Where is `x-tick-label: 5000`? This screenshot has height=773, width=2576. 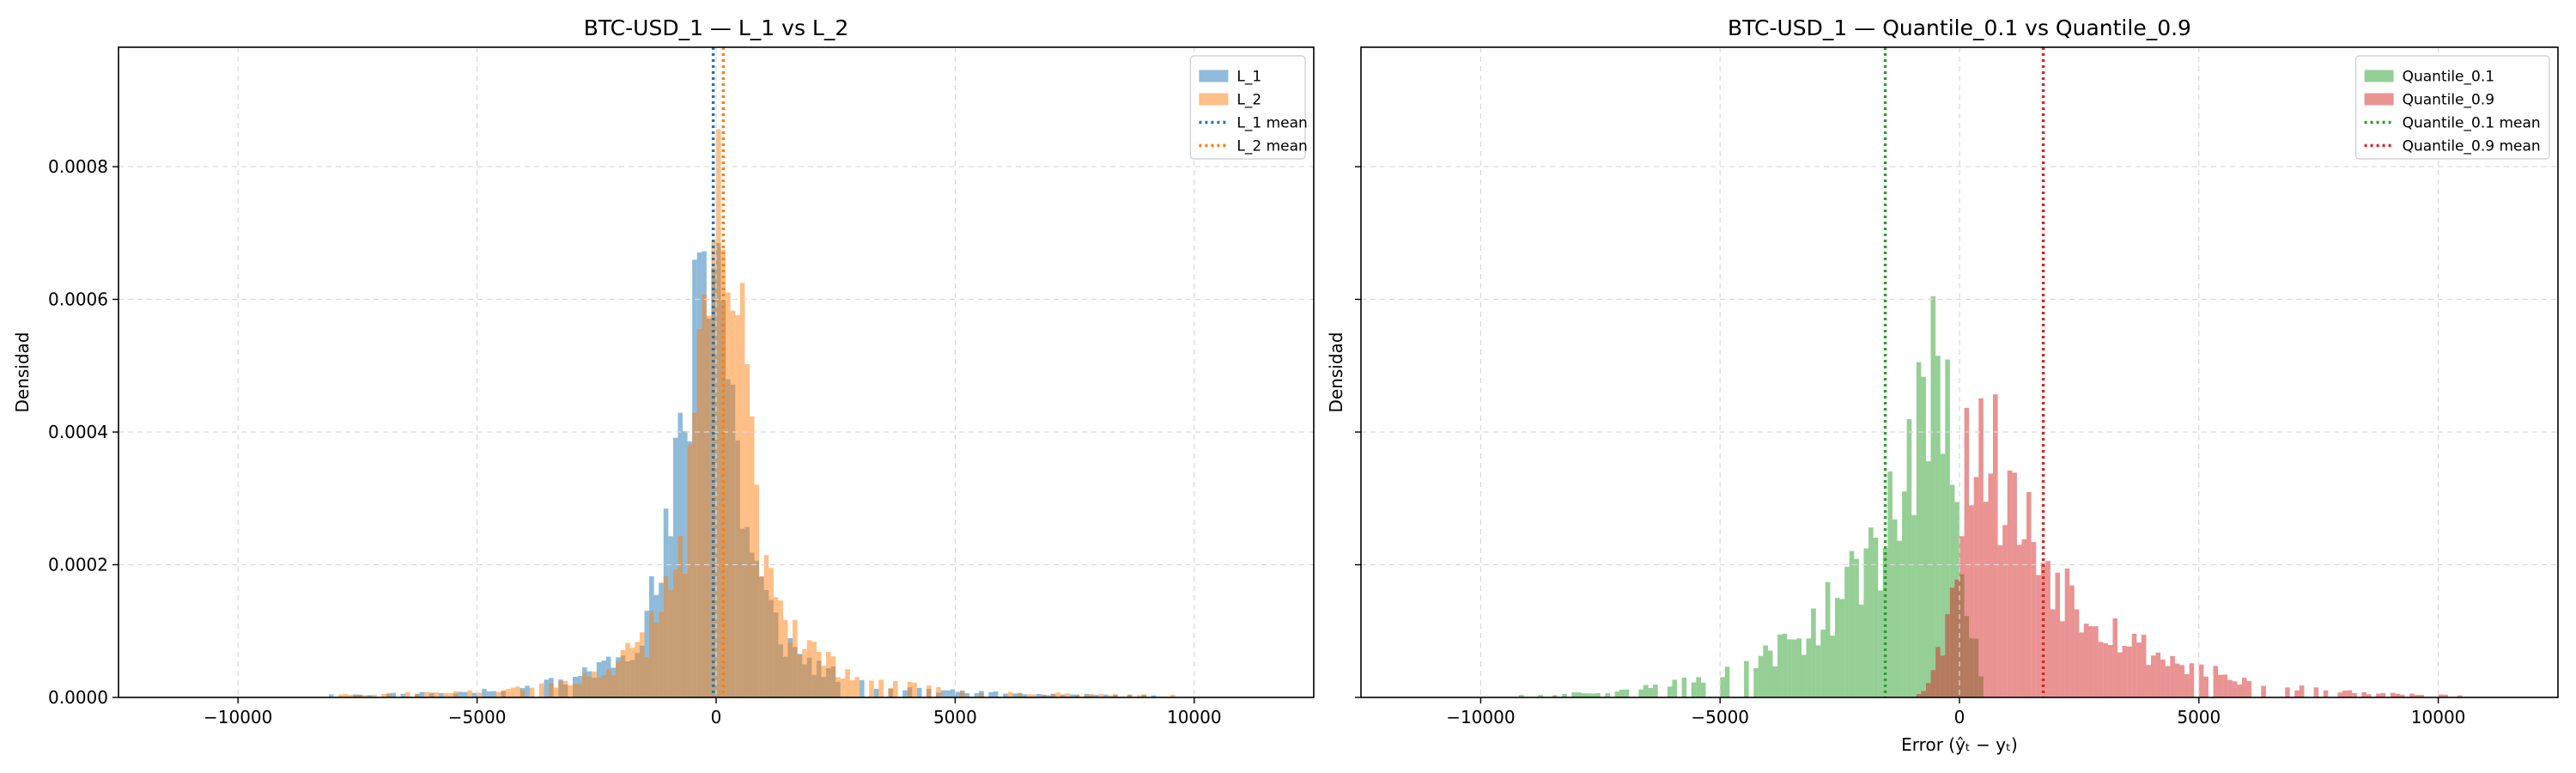 x-tick-label: 5000 is located at coordinates (955, 717).